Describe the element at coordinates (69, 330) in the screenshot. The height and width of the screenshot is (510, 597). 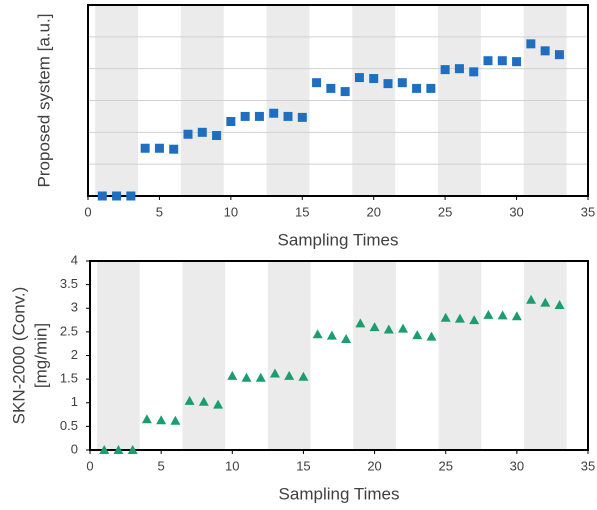
I see `y-tick-label: 2.5` at that location.